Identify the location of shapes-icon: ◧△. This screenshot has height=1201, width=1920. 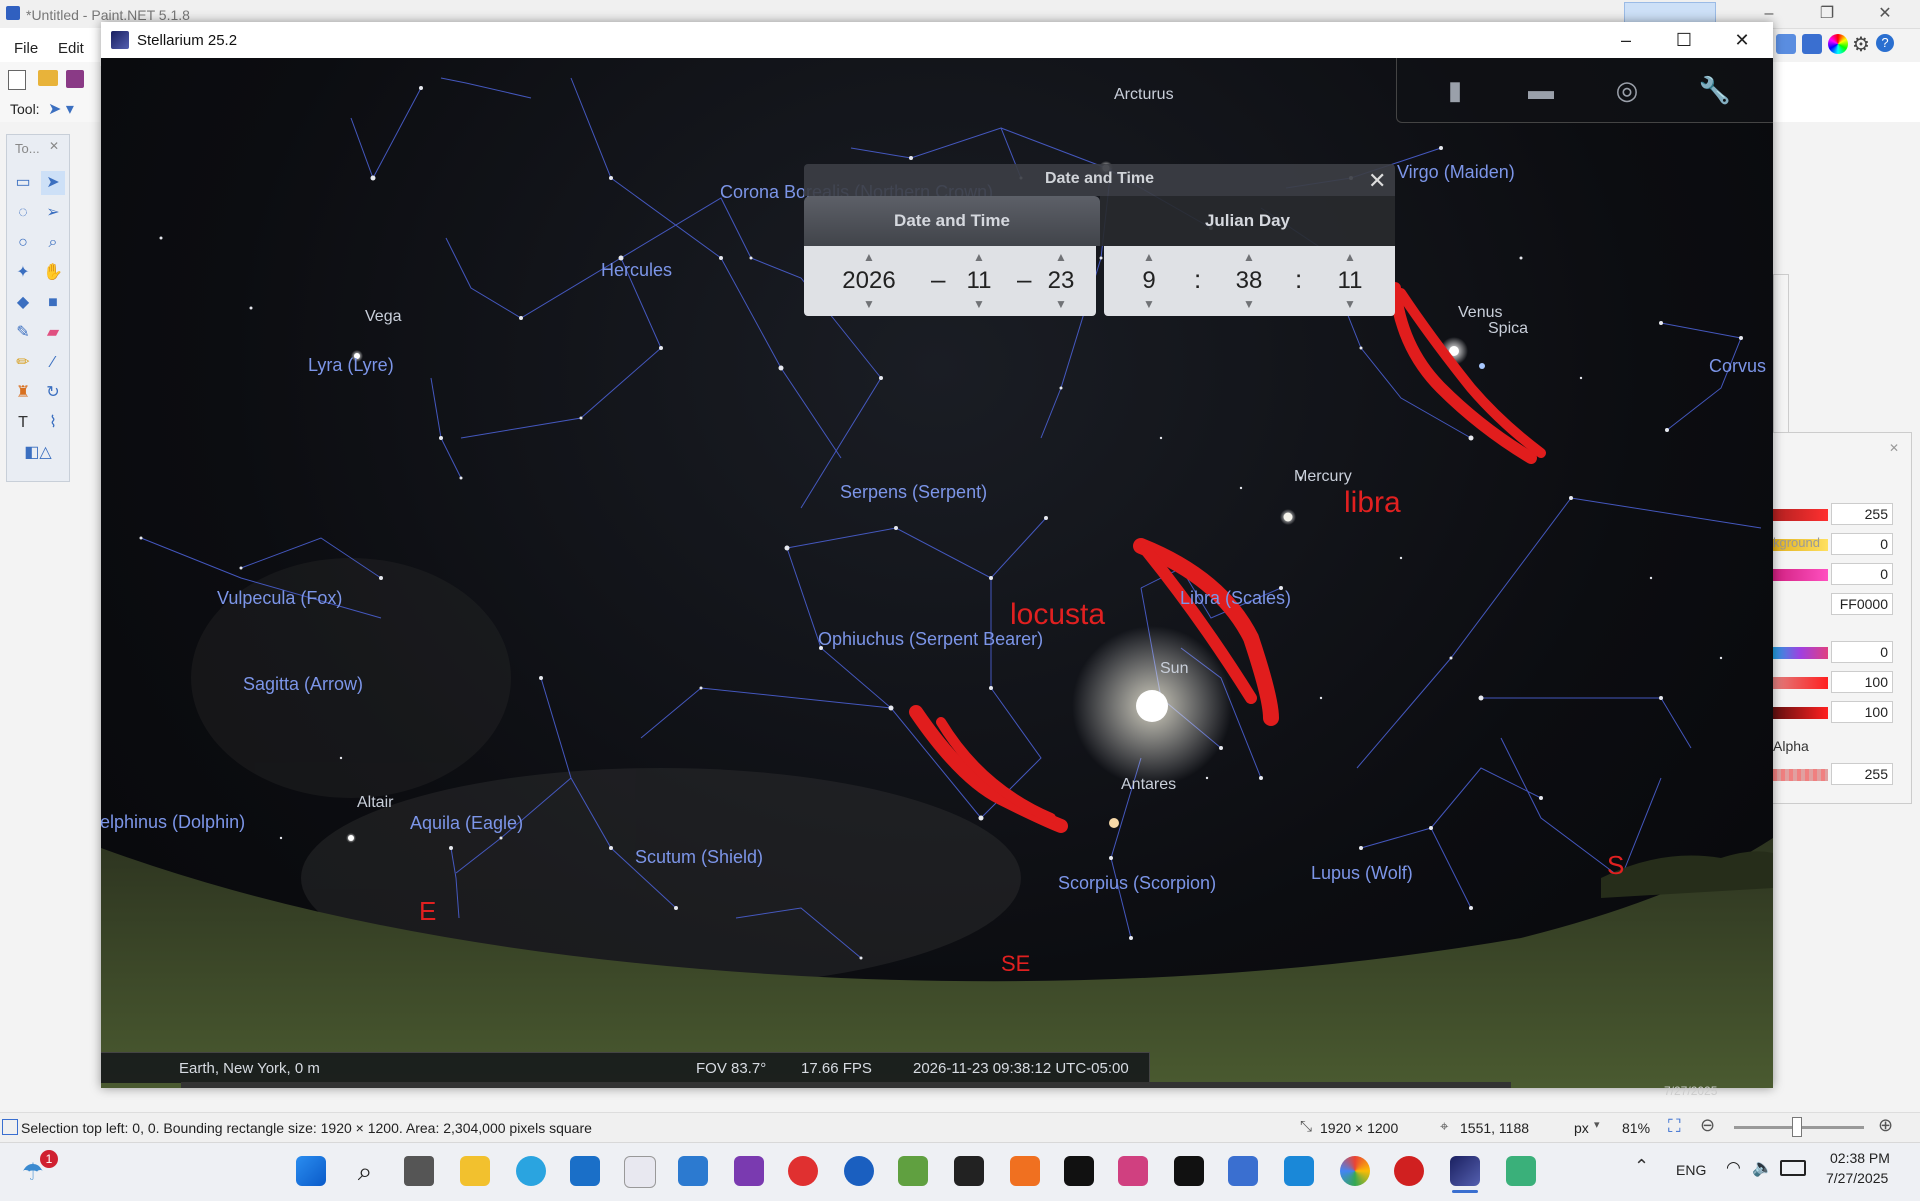
(38, 452).